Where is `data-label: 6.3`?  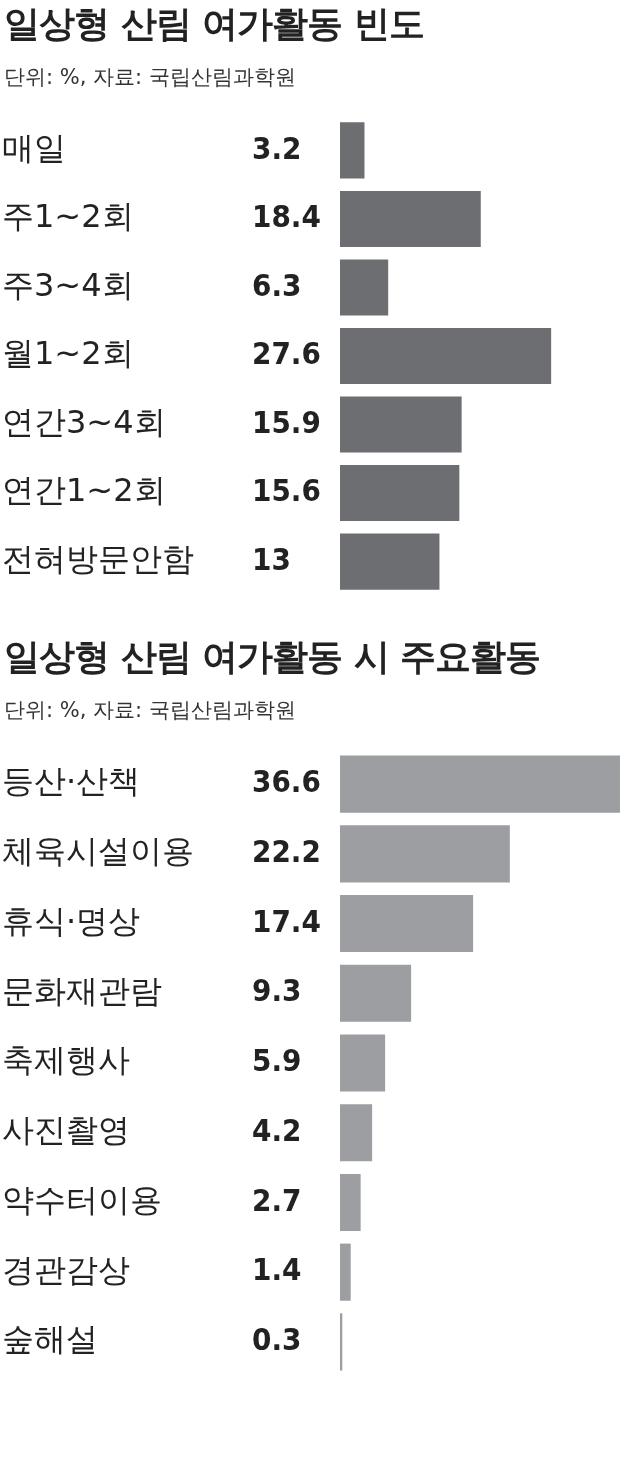
data-label: 6.3 is located at coordinates (277, 284).